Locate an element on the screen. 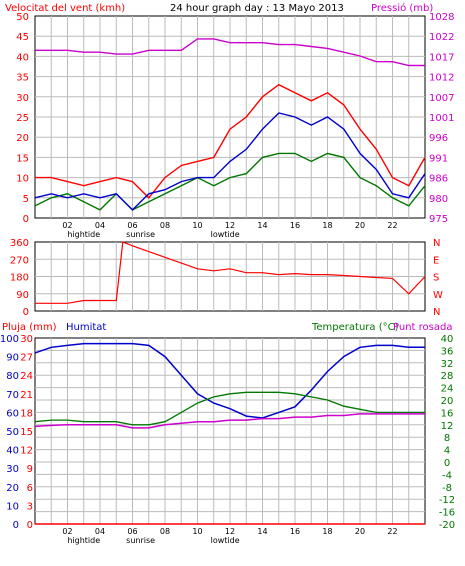 This screenshot has height=566, width=465. wind-speed-tick: 15 is located at coordinates (22, 158).